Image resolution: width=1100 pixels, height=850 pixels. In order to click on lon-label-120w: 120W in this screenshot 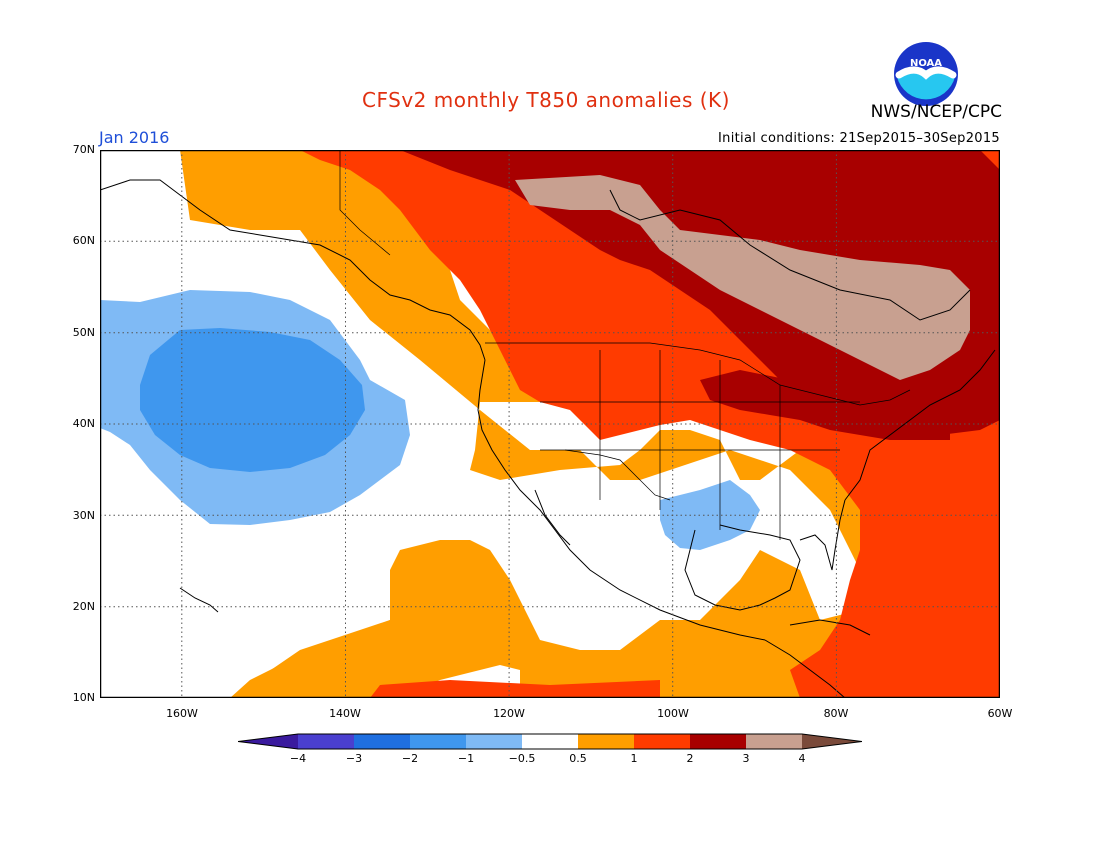, I will do `click(509, 713)`.